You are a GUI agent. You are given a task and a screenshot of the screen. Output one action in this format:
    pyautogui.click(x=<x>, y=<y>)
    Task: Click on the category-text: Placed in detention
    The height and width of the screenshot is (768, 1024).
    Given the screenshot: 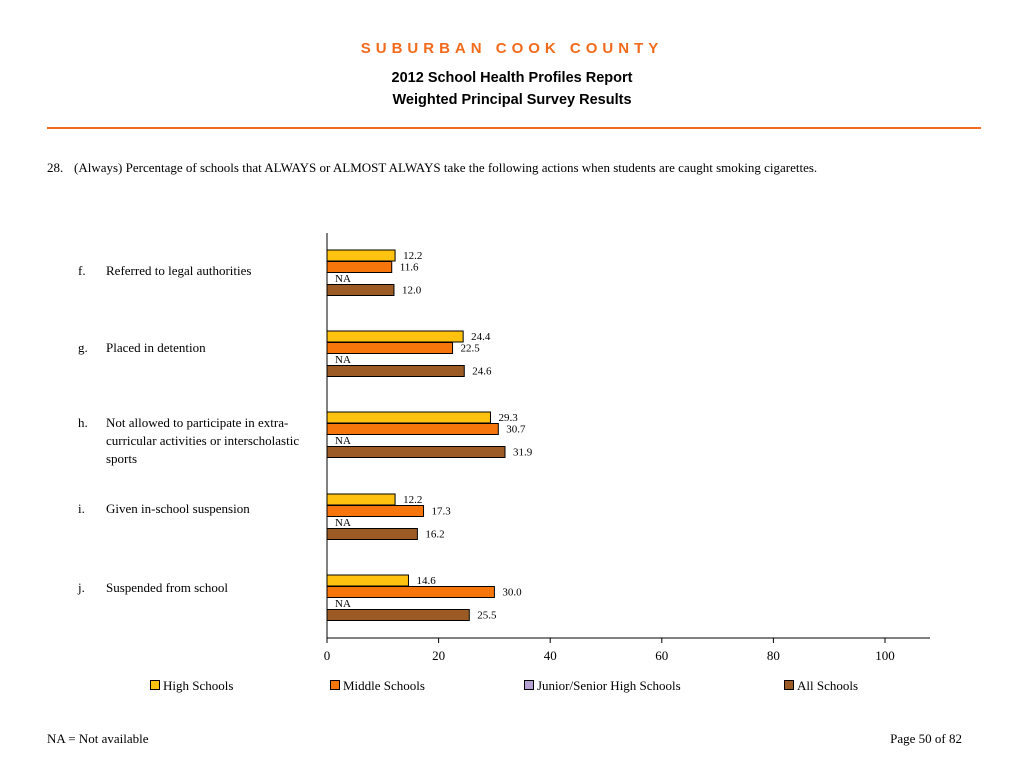 What is the action you would take?
    pyautogui.click(x=156, y=347)
    